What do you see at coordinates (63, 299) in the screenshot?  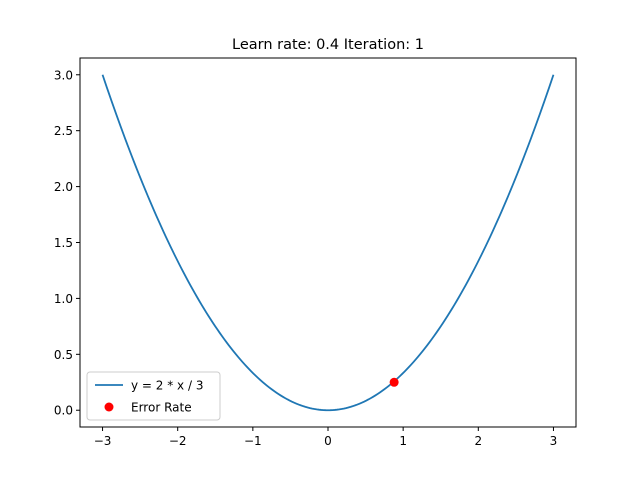 I see `y-tick-label: 1.0` at bounding box center [63, 299].